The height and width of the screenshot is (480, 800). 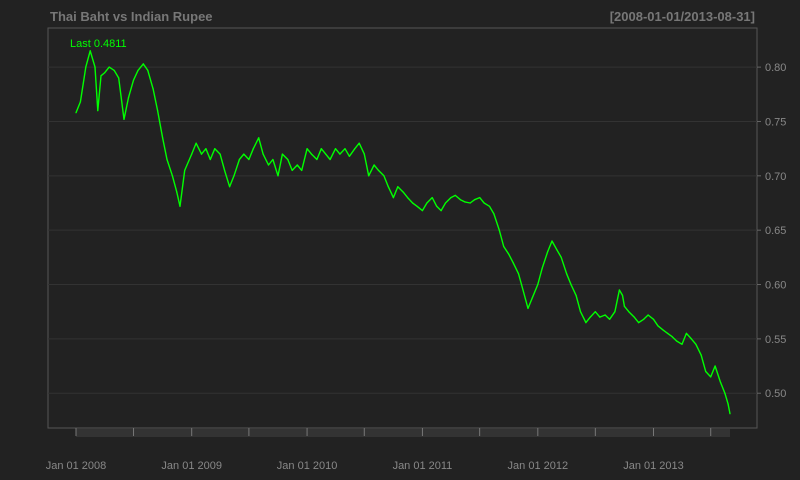 What do you see at coordinates (775, 231) in the screenshot?
I see `y-tick-label: 0.65` at bounding box center [775, 231].